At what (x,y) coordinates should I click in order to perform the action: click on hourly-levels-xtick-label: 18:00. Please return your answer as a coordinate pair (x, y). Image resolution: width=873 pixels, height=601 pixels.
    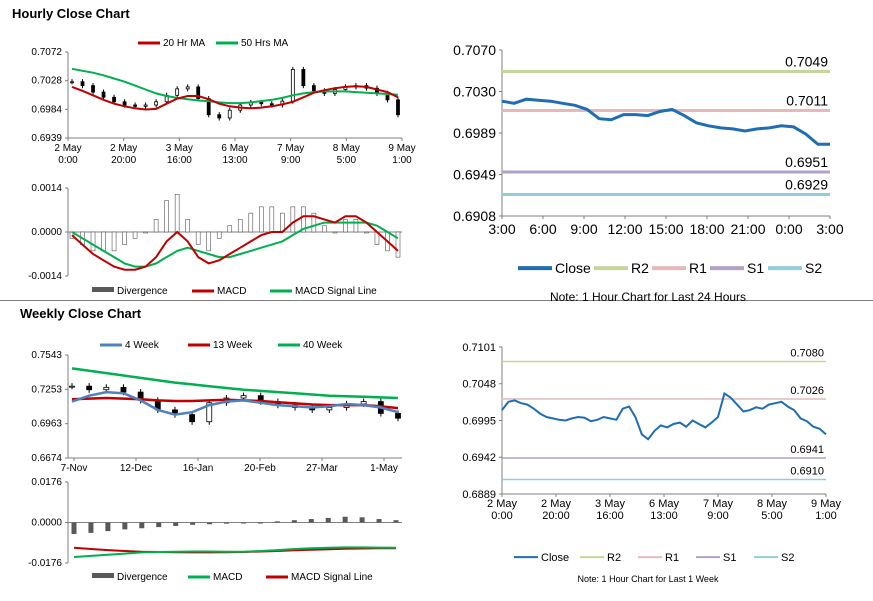
    Looking at the image, I should click on (706, 229).